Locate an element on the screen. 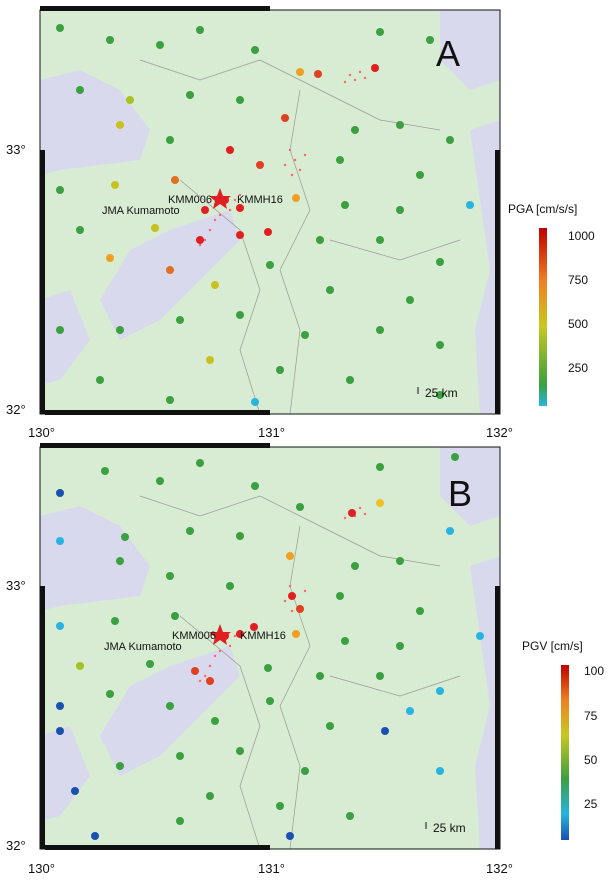 This screenshot has height=883, width=609. colorbar-tick: 1000 is located at coordinates (581, 236).